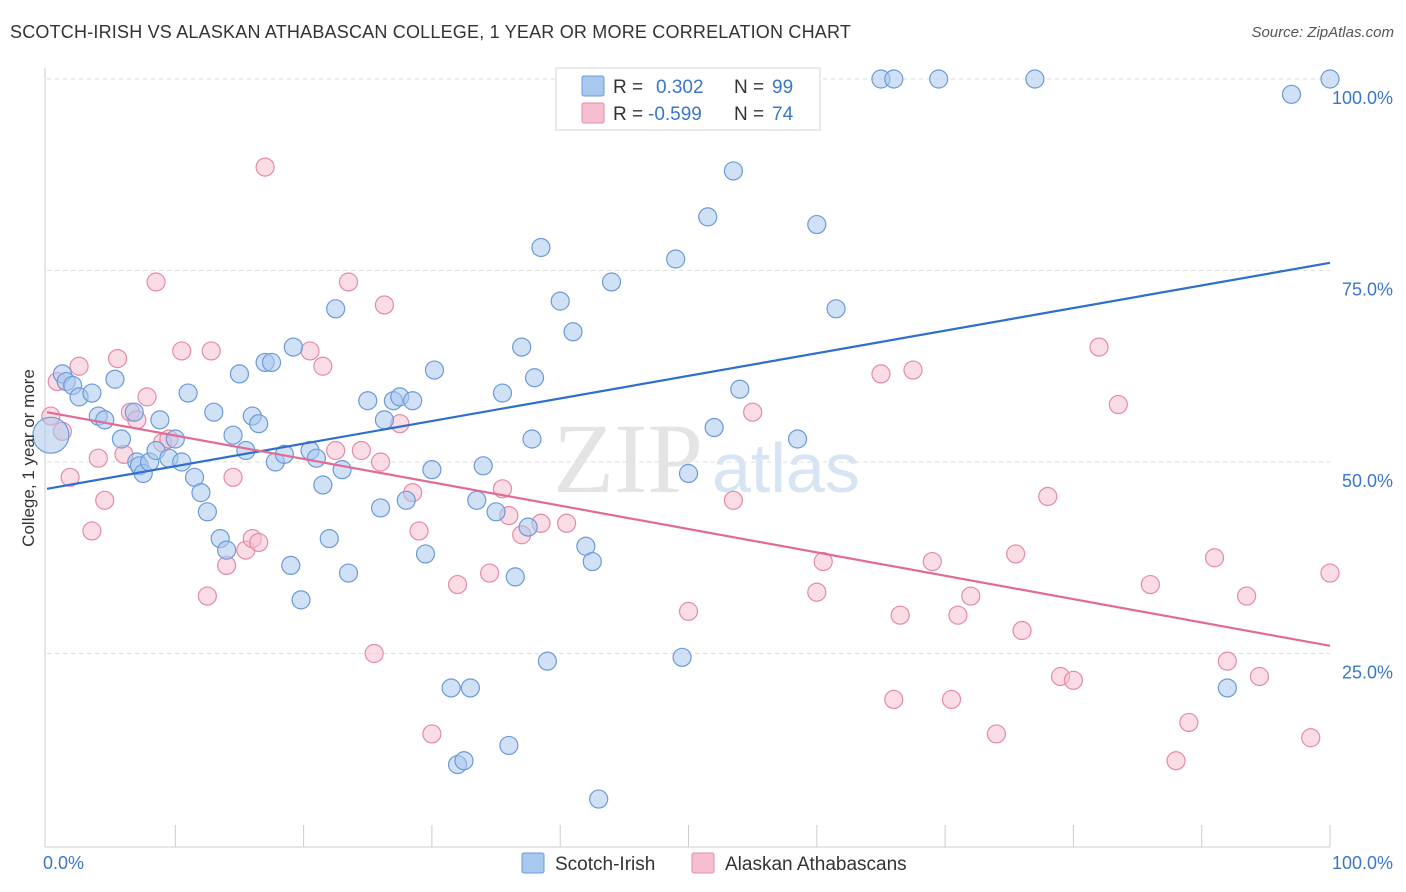 The height and width of the screenshot is (892, 1406). Describe the element at coordinates (816, 864) in the screenshot. I see `legend-label-alaskan-athabascans: Alaskan Athabascans` at that location.